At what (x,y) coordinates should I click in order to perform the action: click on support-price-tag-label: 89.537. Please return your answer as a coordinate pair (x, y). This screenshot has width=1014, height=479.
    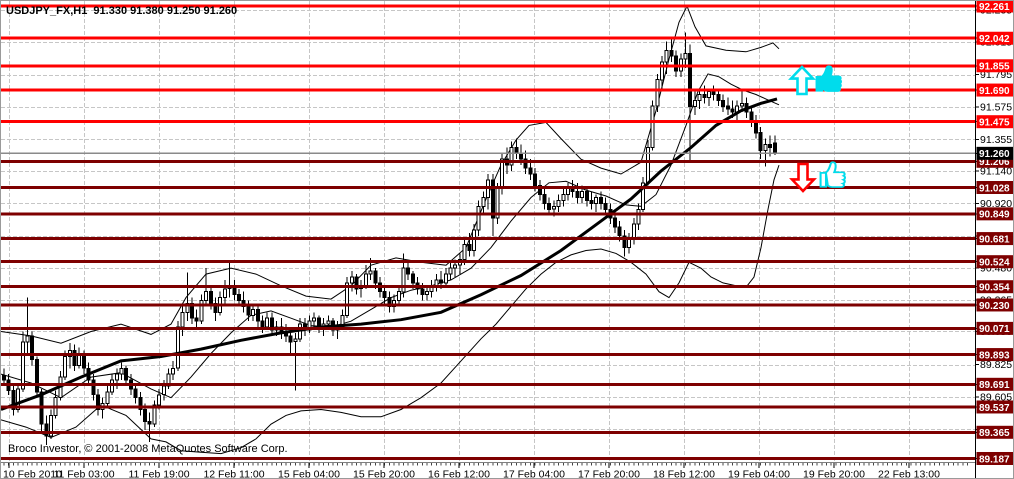
    Looking at the image, I should click on (994, 408).